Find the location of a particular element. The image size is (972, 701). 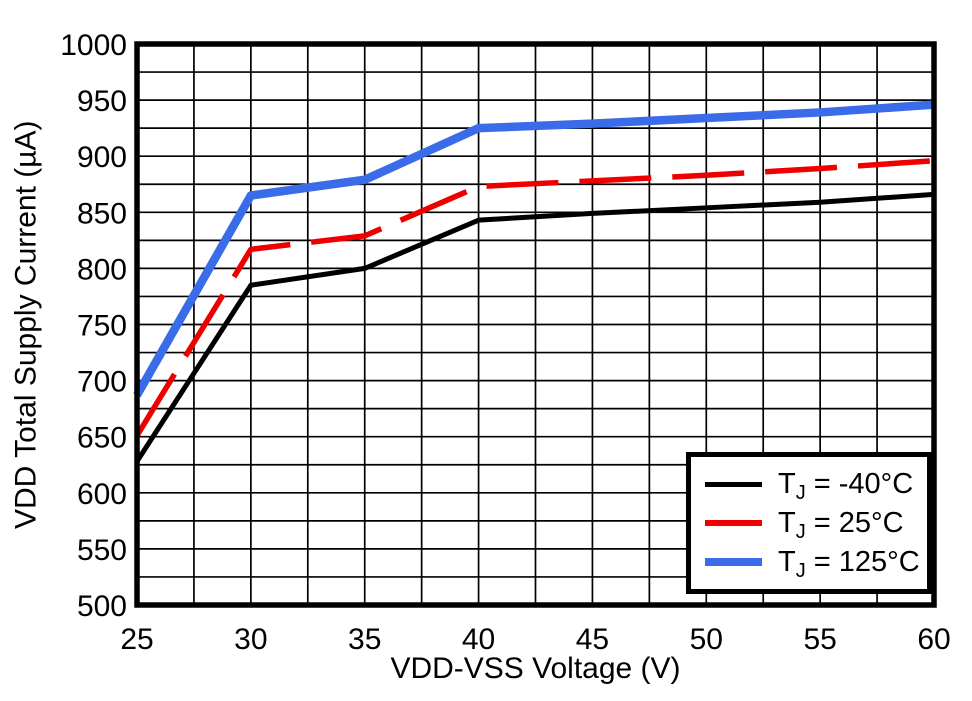

y-tick-label: 650 is located at coordinates (102, 438).